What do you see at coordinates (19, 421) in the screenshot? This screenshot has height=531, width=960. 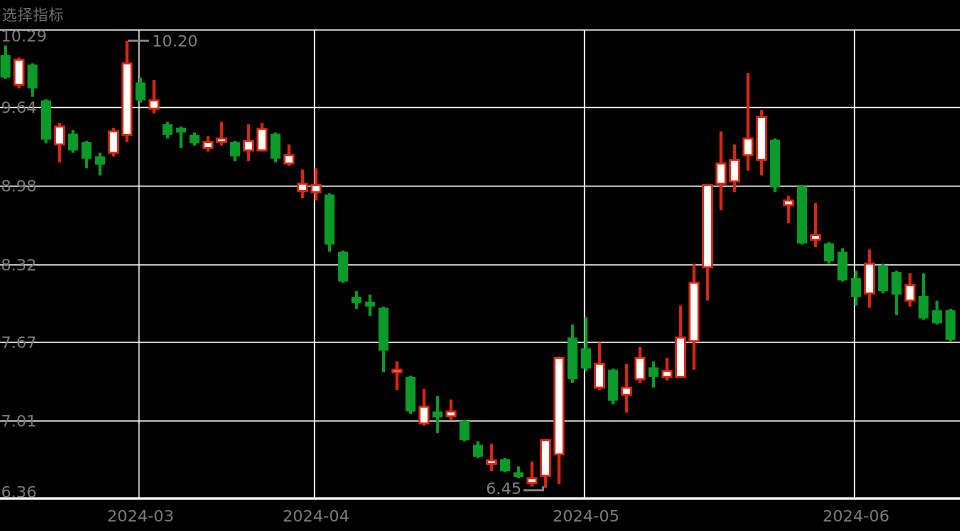 I see `y-axis-label: 7.01` at bounding box center [19, 421].